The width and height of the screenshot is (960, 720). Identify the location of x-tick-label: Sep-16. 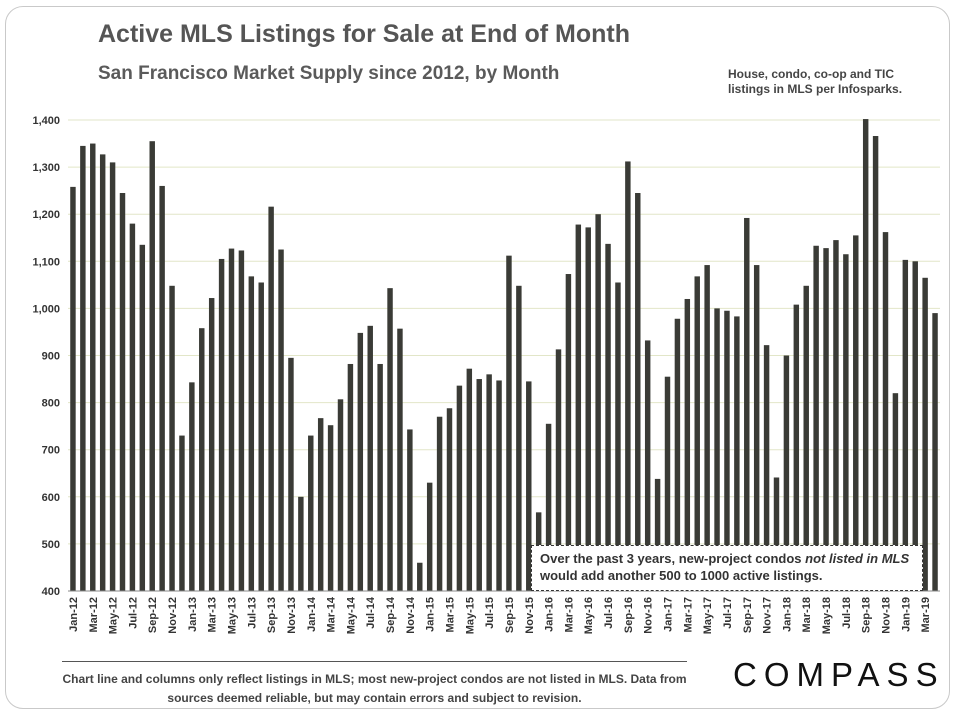
(629, 615).